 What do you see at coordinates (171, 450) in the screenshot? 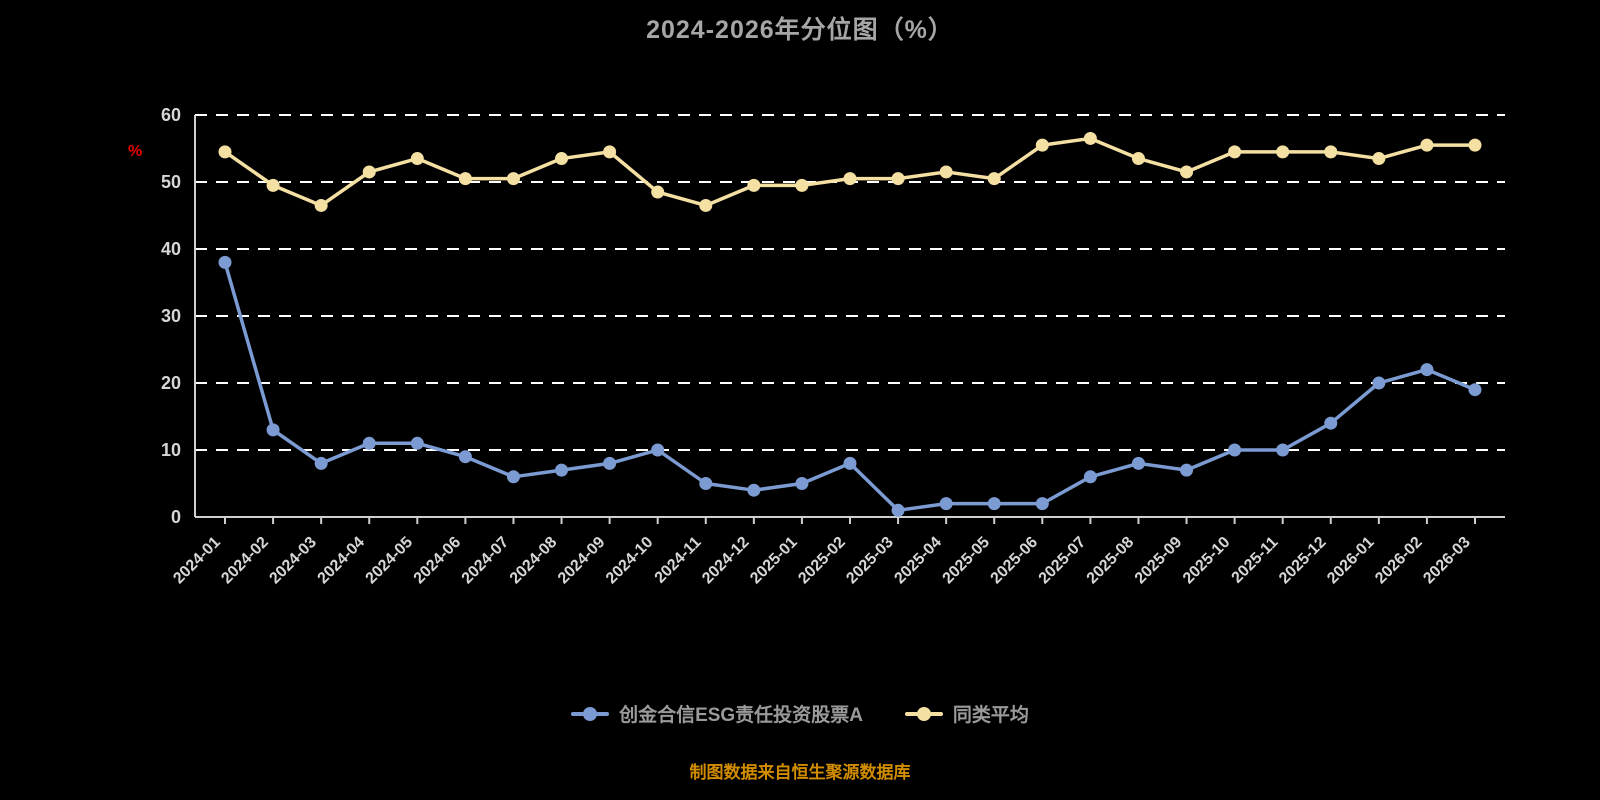
I see `y-axis-tick-label: 10` at bounding box center [171, 450].